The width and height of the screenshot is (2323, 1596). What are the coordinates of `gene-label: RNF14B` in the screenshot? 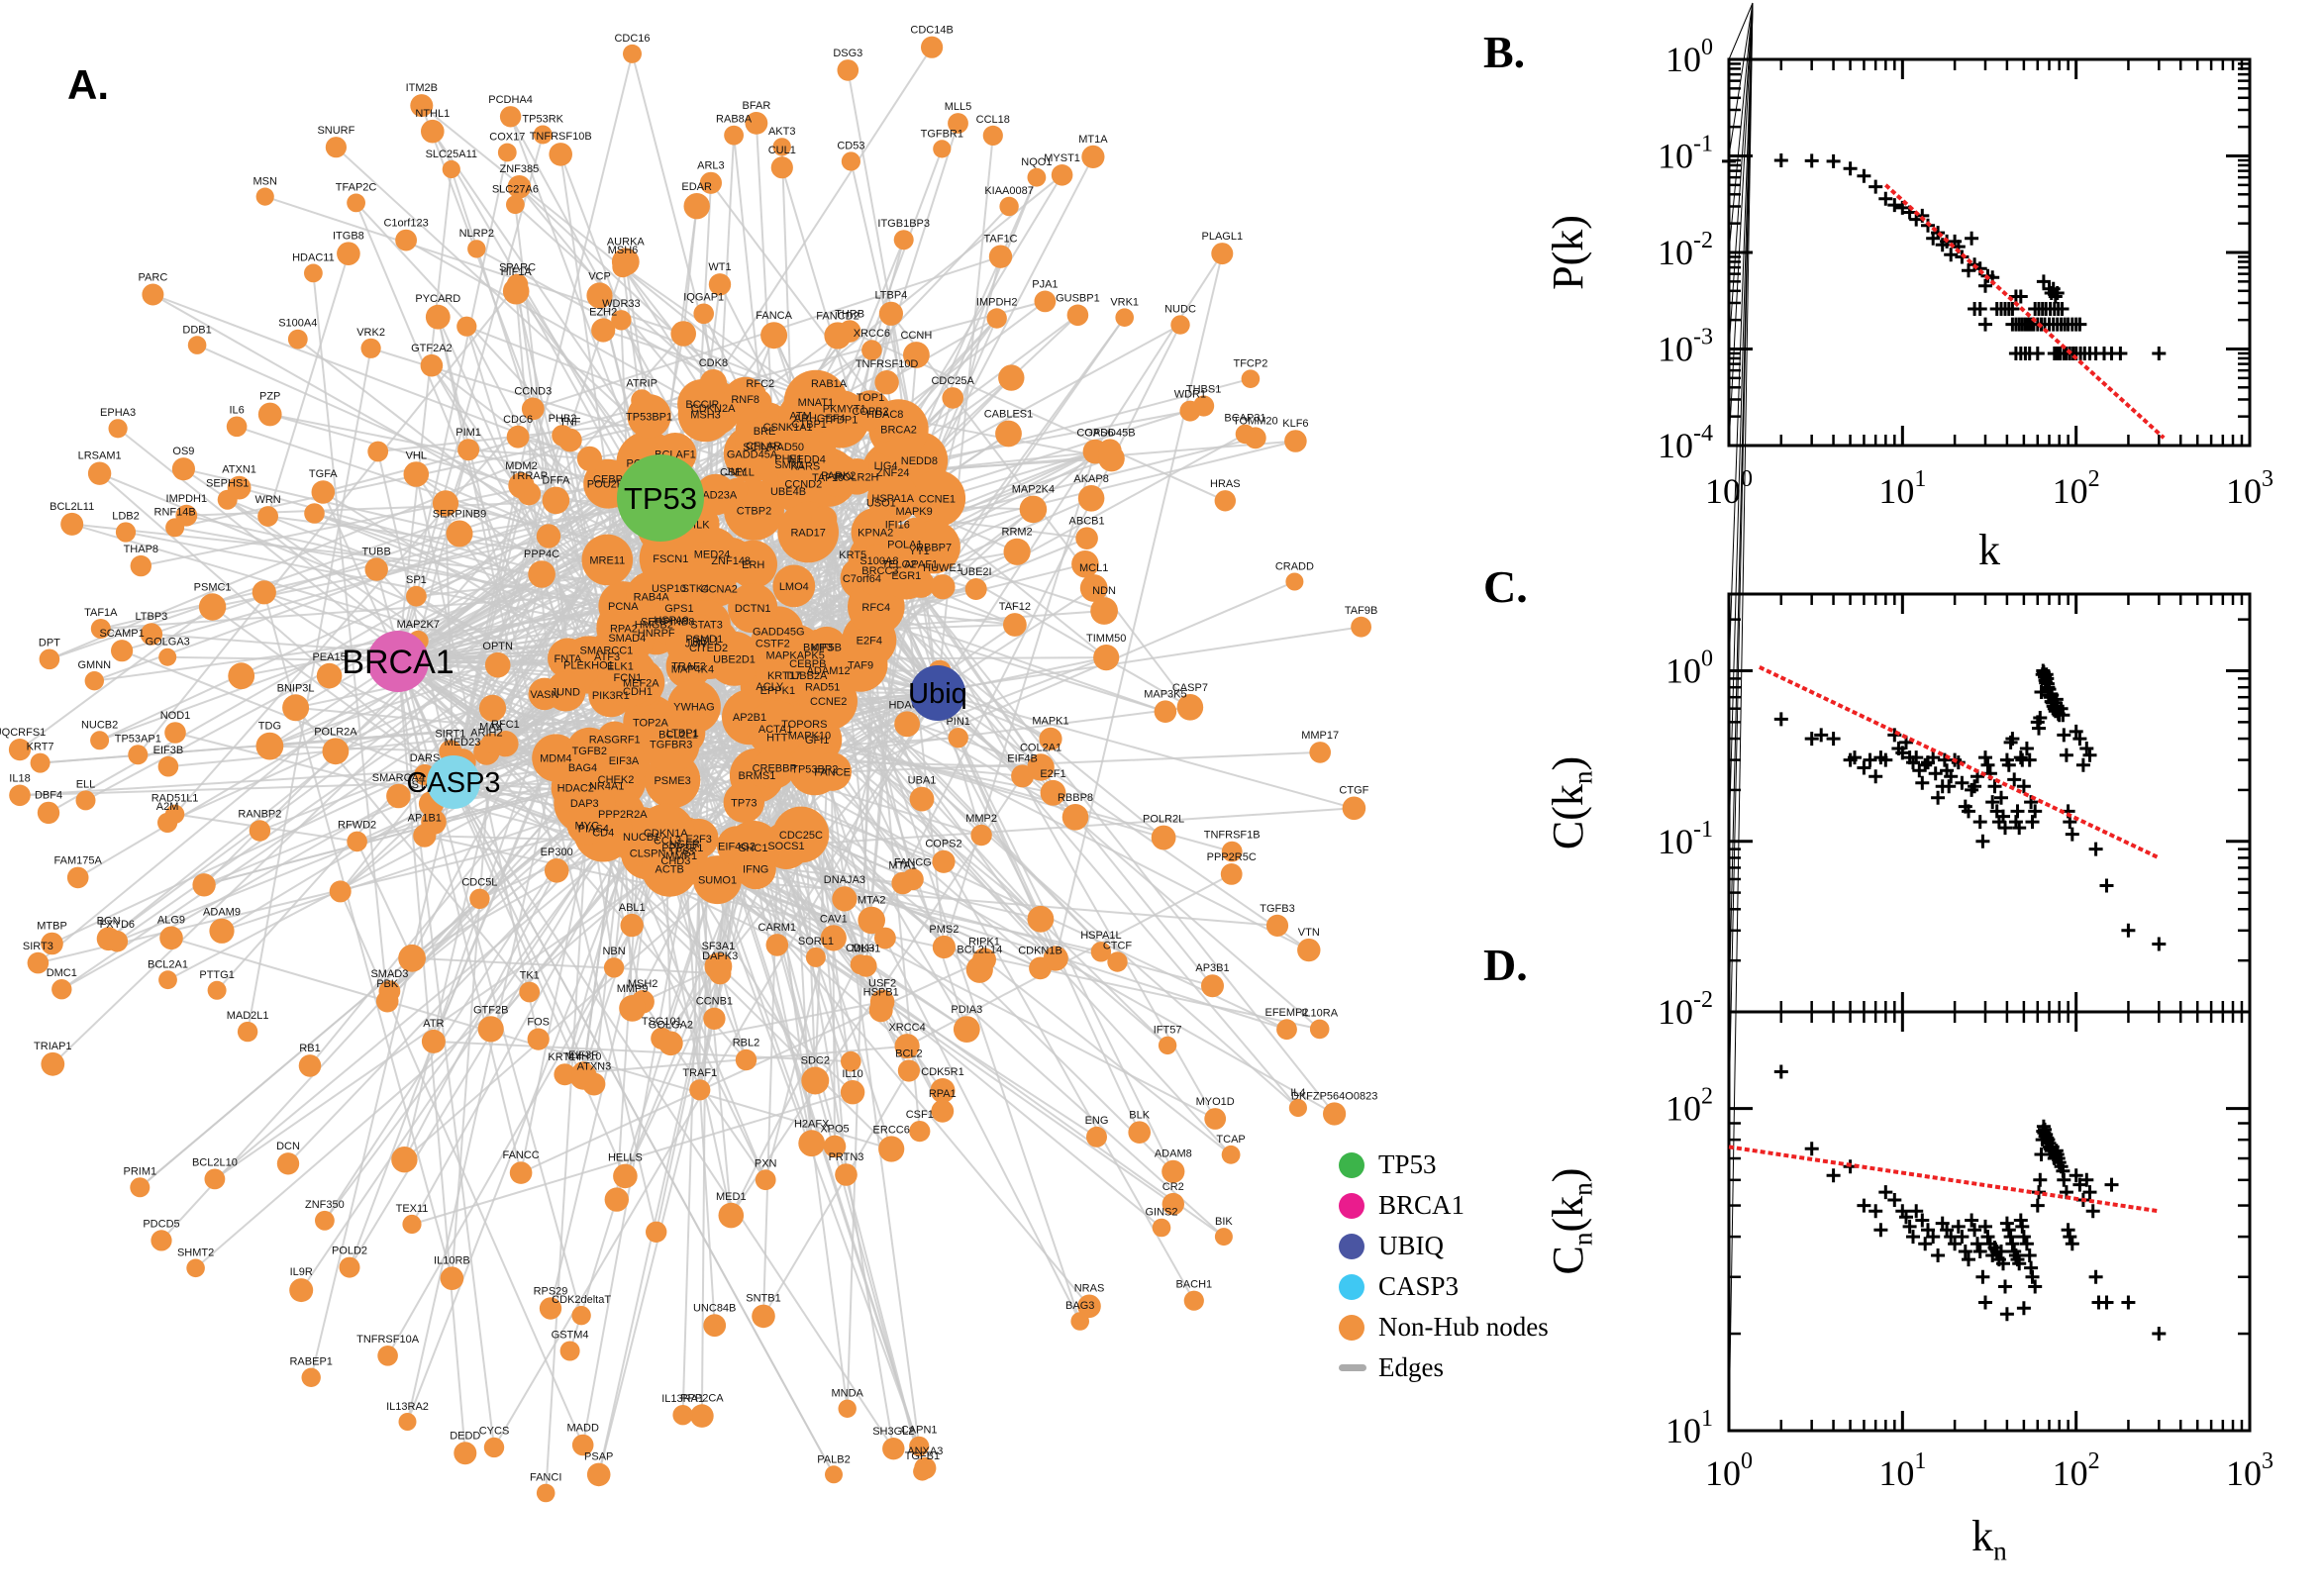 It's located at (175, 512).